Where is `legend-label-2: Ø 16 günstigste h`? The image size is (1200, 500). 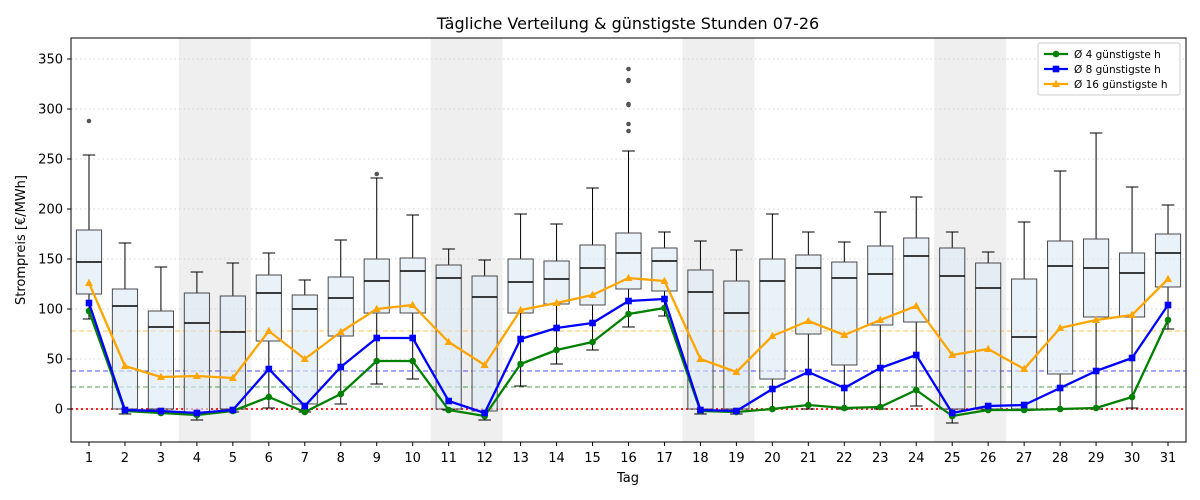
legend-label-2: Ø 16 günstigste h is located at coordinates (1121, 85).